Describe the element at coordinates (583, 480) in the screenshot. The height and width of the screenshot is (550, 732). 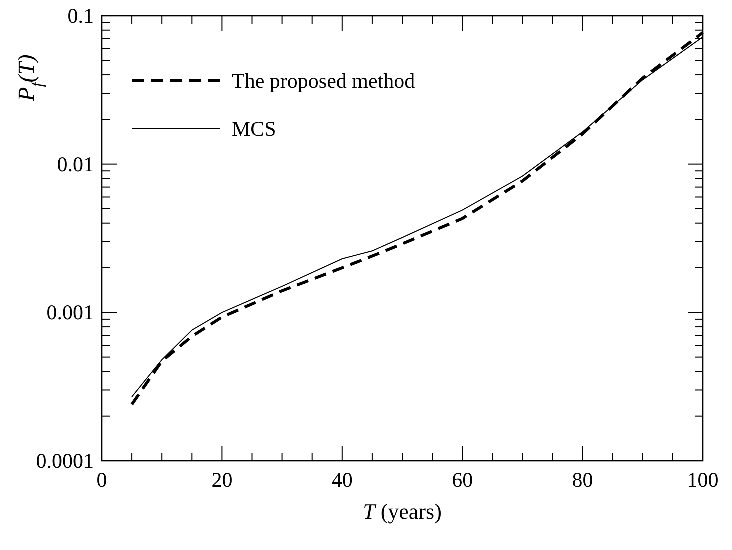
I see `x-tick-label: 80` at that location.